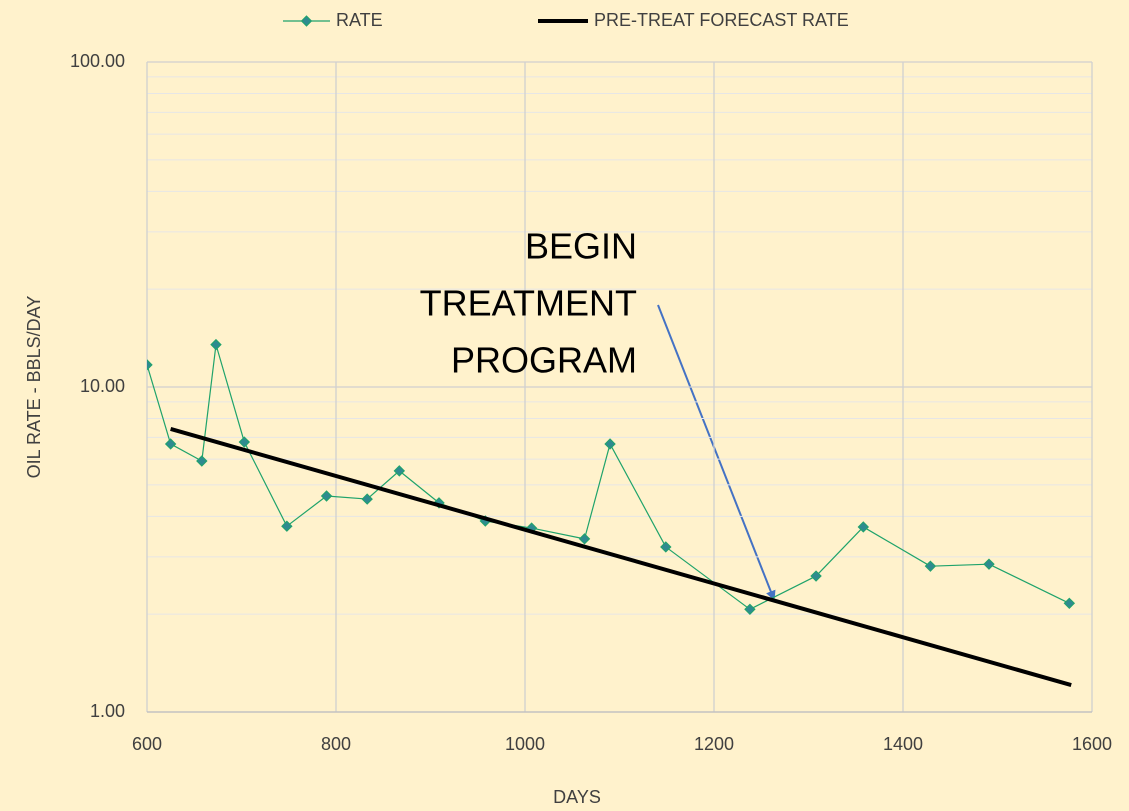  Describe the element at coordinates (544, 360) in the screenshot. I see `annotation-text: PROGRAM` at that location.